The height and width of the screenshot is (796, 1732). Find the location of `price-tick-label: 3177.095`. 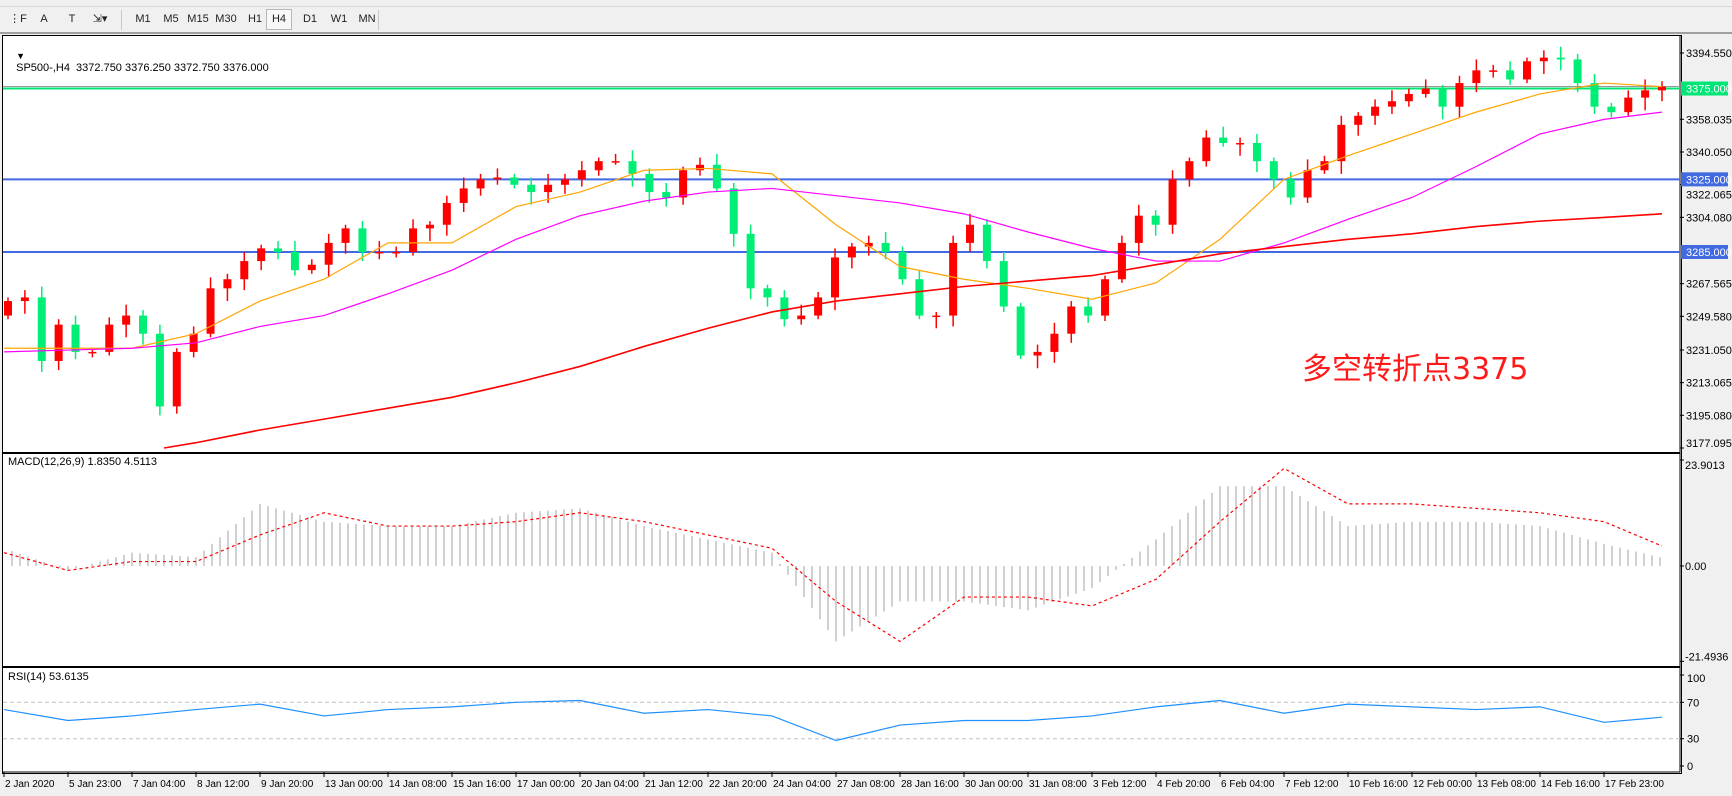

price-tick-label: 3177.095 is located at coordinates (1709, 444).